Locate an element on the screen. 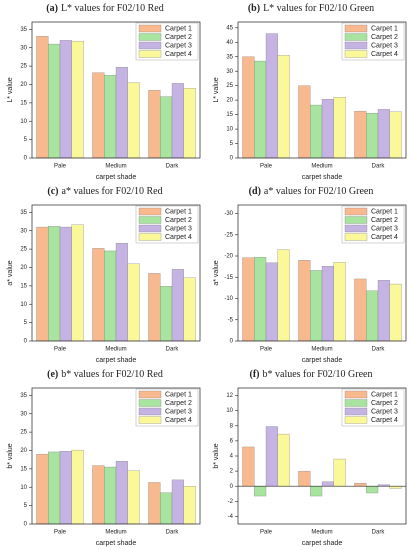 Image resolution: width=411 pixels, height=550 pixels. y-tick-label: -25 is located at coordinates (228, 235).